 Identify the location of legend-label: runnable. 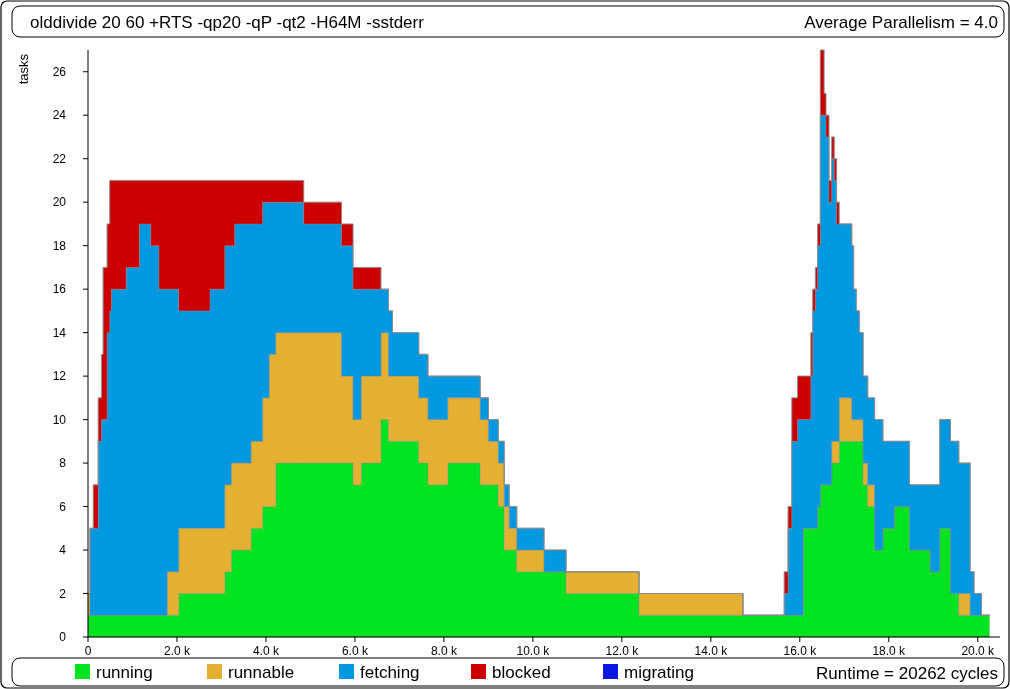
(261, 672).